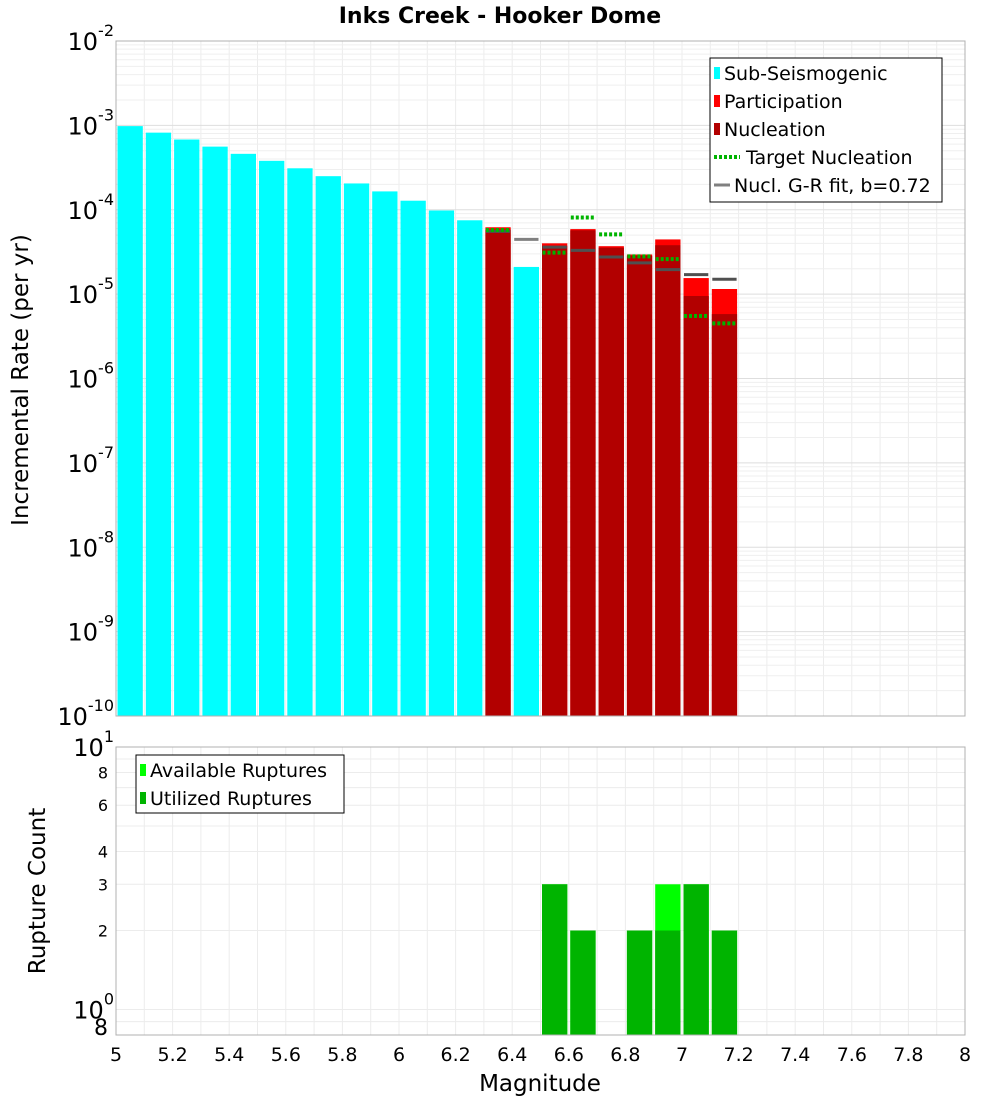 The width and height of the screenshot is (1000, 1104). I want to click on x-tick-labels: 5 5.2 5.4 5.6 5.8 6 6.2 6.4 6.6 6.8 7 7.2 7.4 7.6 7.8 8, so click(540, 1055).